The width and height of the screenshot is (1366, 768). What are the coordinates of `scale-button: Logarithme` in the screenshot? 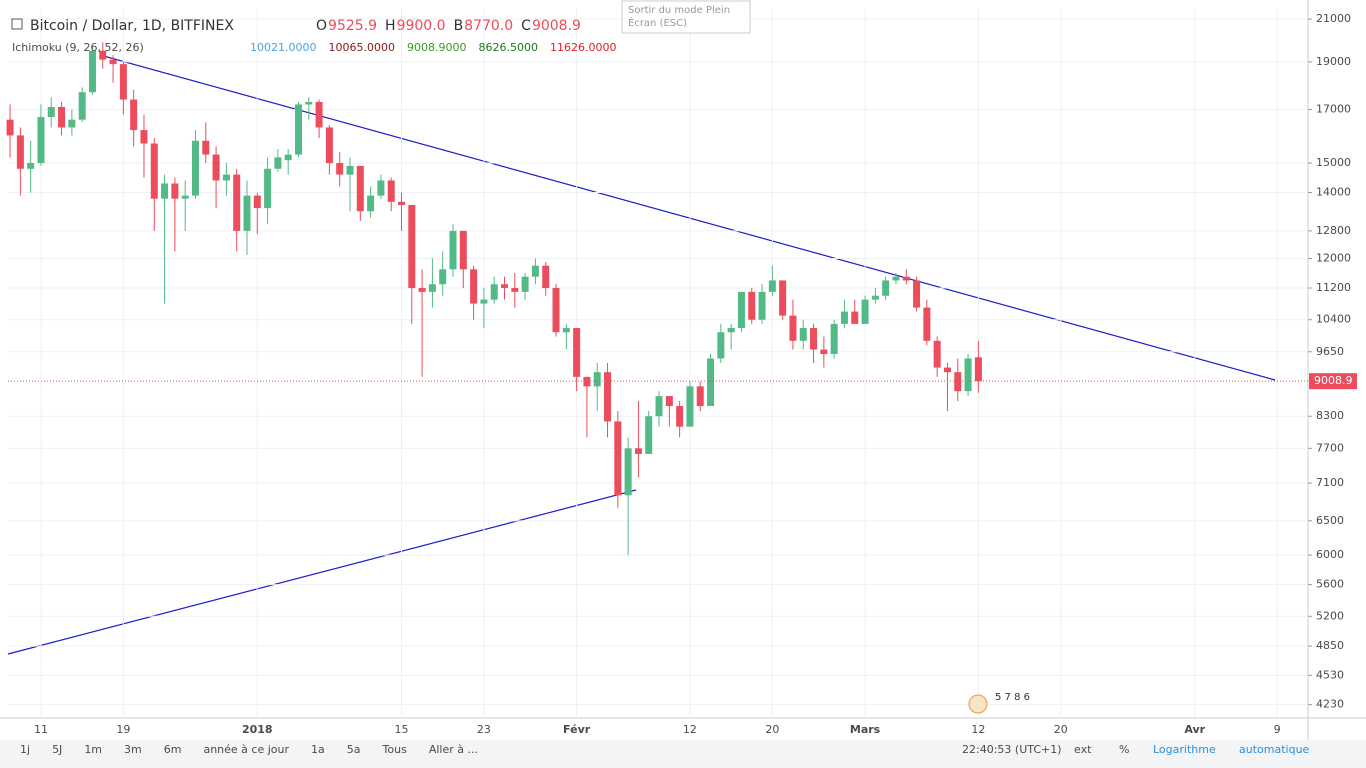 It's located at (1184, 749).